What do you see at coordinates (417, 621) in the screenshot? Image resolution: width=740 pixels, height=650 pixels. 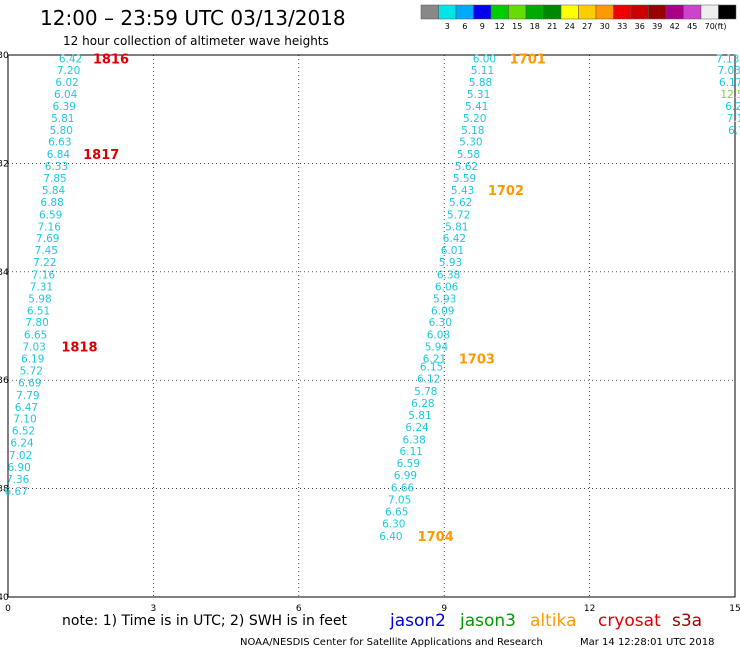 I see `satellite-legend-jason2: jason2` at bounding box center [417, 621].